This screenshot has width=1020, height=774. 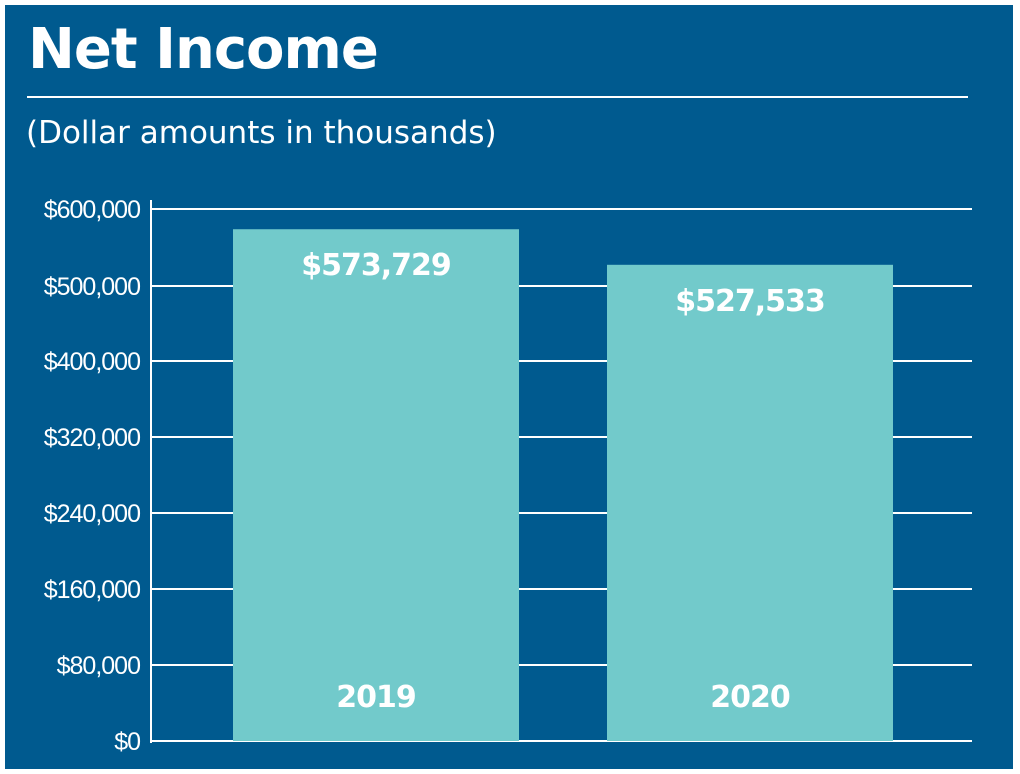 I want to click on y-tick-label-4: $320,000, so click(x=92, y=438).